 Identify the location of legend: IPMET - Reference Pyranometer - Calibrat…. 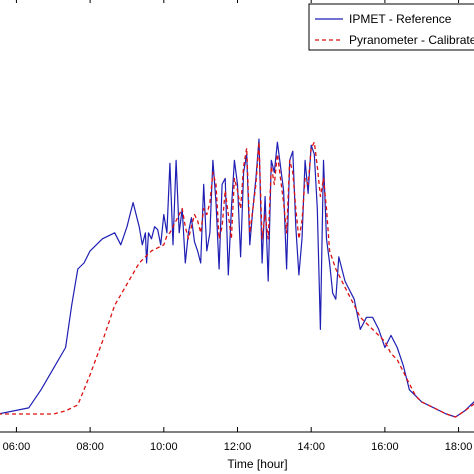
(391, 27).